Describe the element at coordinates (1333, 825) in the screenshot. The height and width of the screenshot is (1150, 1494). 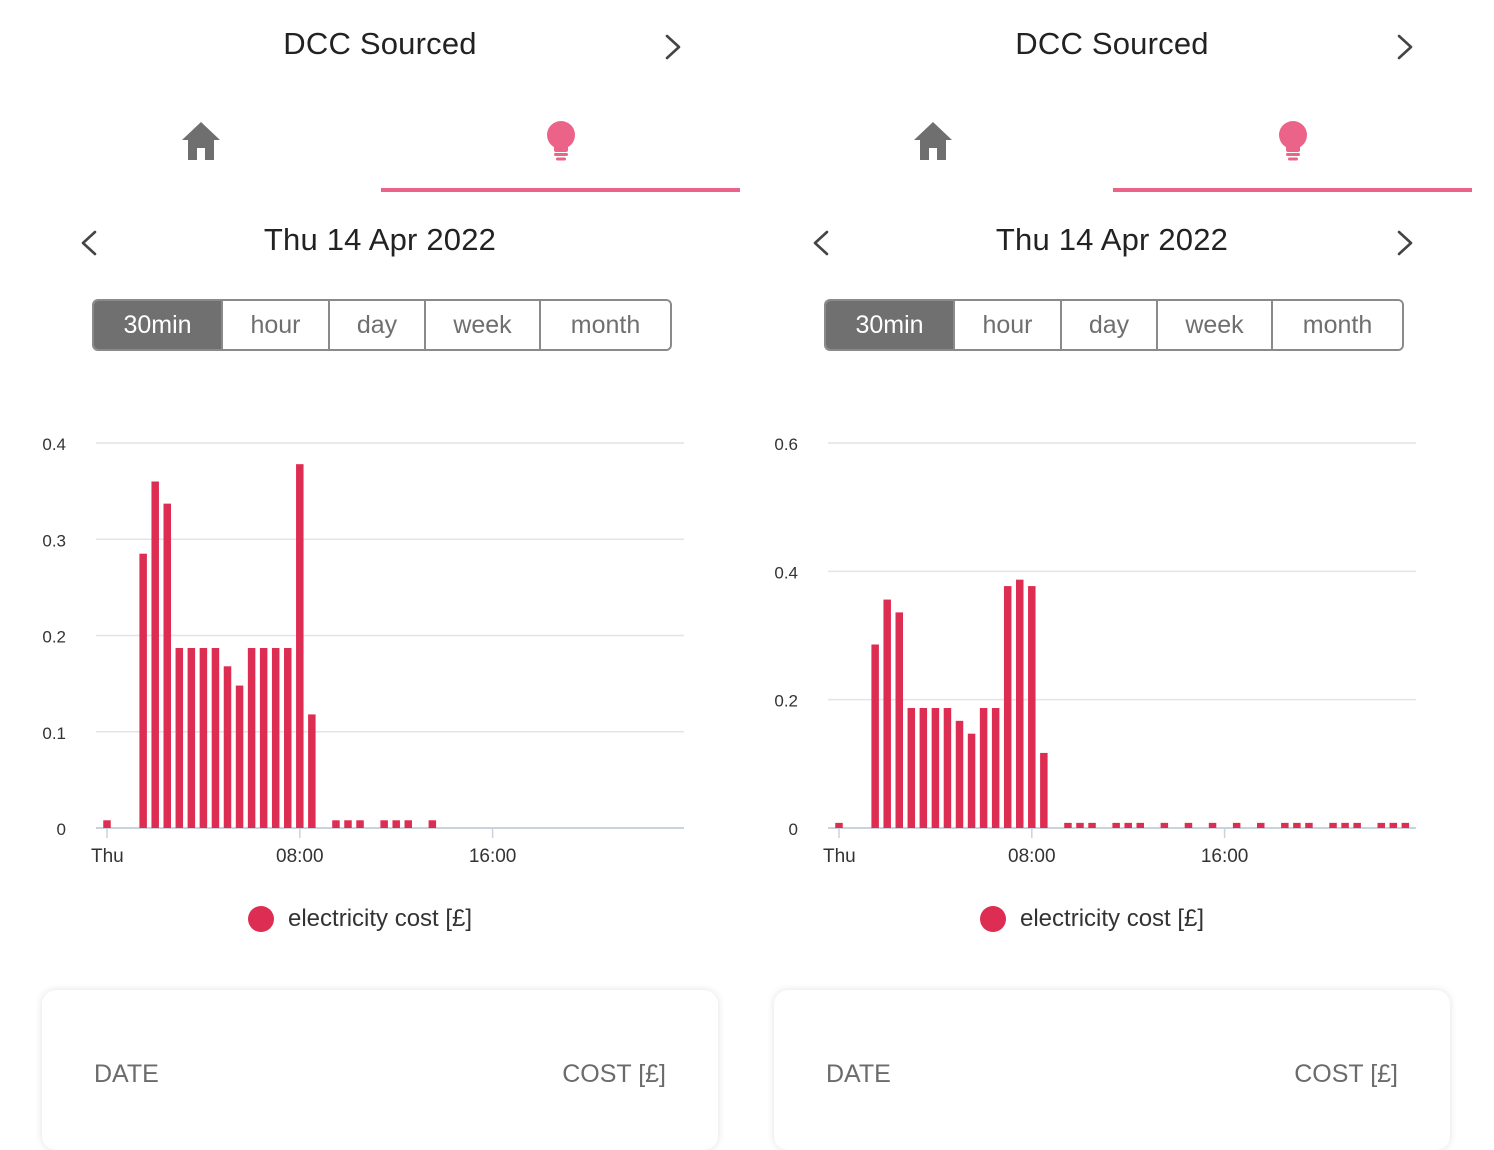
I see `bar-2030` at that location.